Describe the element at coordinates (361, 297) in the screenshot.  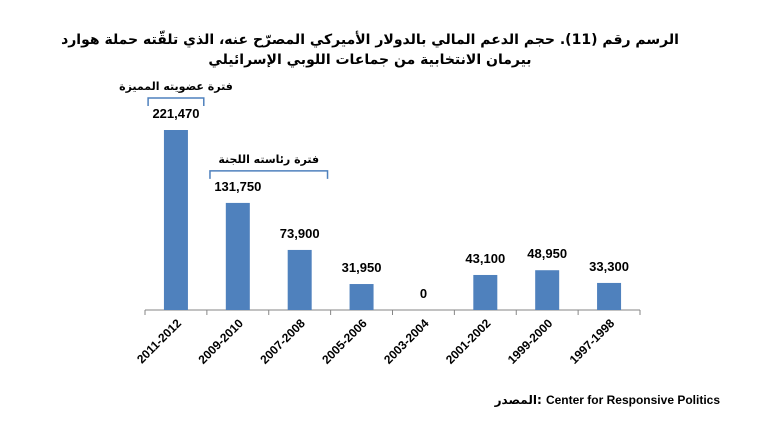
I see `bar-2005-2006` at that location.